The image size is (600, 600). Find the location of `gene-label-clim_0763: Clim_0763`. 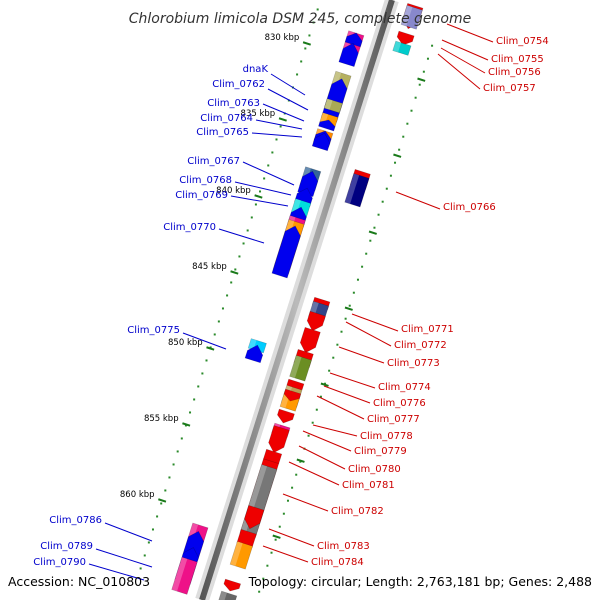

gene-label-clim_0763: Clim_0763 is located at coordinates (233, 103).